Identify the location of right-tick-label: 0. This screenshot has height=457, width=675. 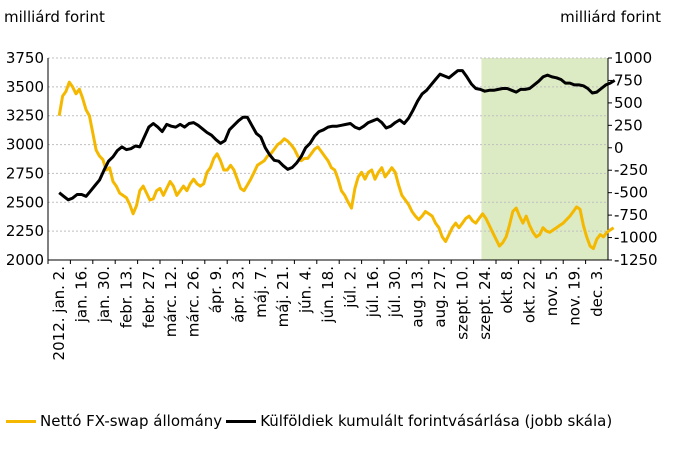
(619, 148).